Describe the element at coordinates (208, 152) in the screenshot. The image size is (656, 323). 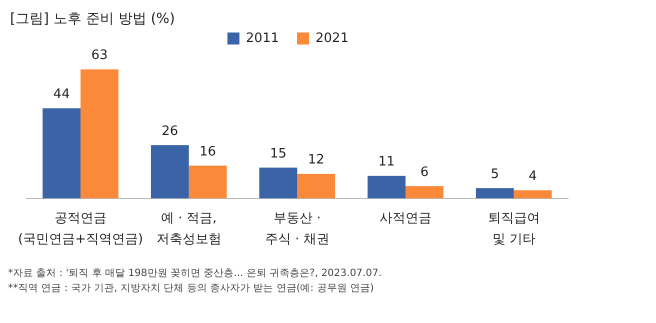
I see `data-label: 16` at that location.